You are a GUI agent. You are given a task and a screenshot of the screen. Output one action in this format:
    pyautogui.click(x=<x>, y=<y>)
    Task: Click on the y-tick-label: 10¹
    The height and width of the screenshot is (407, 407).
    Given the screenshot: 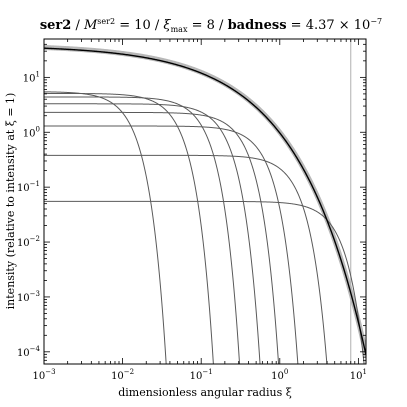 What is the action you would take?
    pyautogui.click(x=31, y=77)
    